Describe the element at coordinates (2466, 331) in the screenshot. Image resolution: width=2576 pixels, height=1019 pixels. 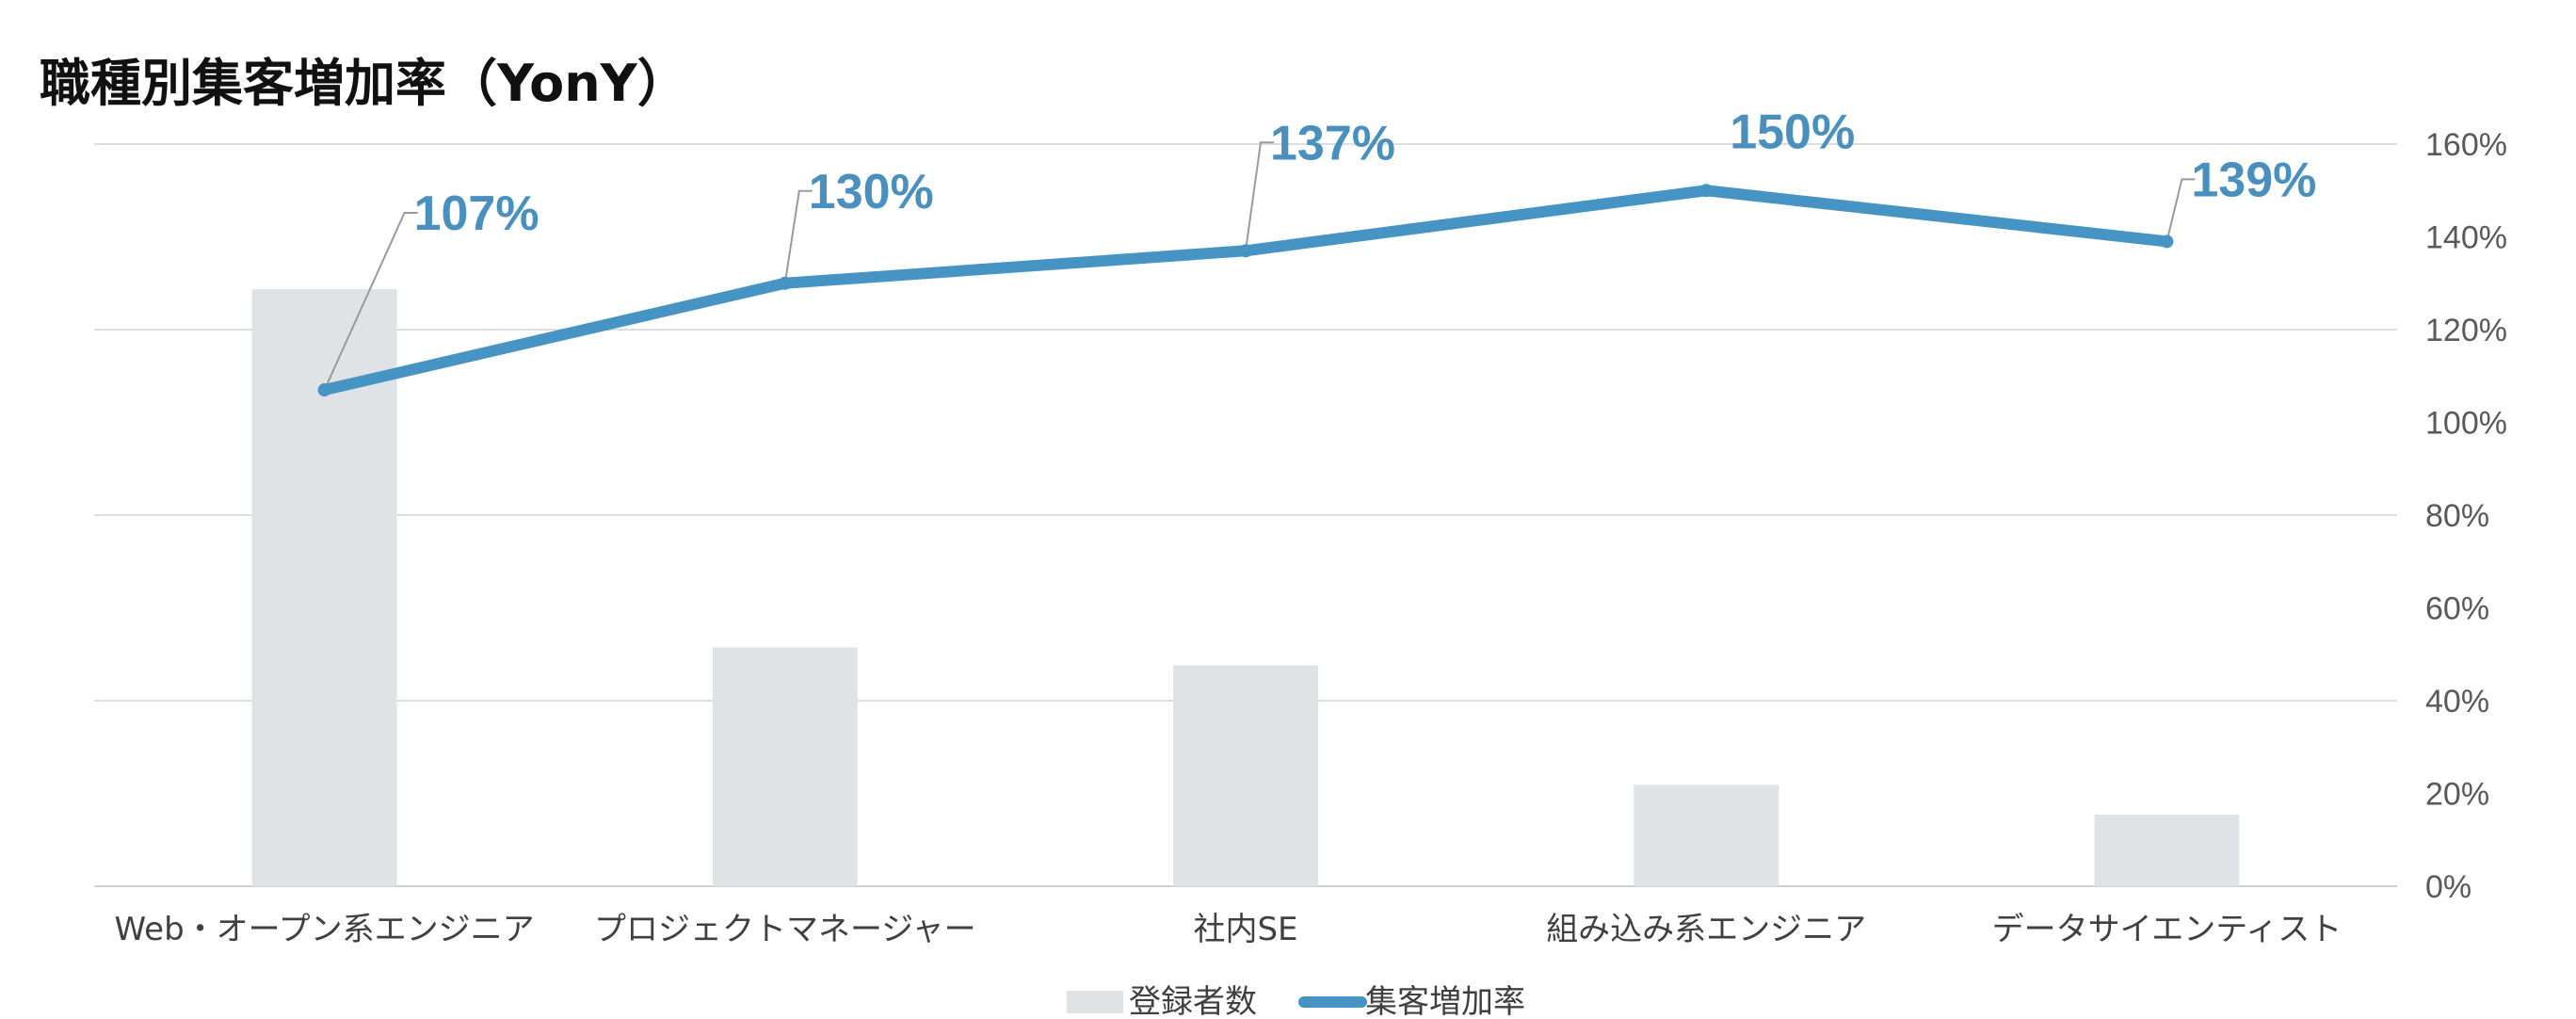
I see `y-tick-label: 120%` at that location.